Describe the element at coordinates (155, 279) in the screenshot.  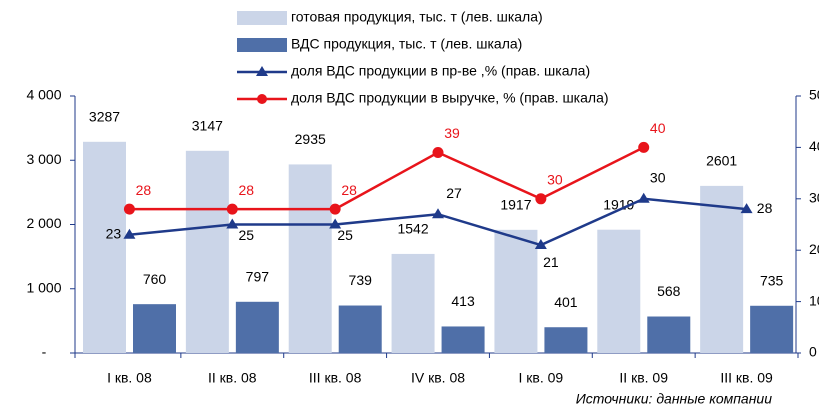
I see `bar-value-label: 760` at that location.